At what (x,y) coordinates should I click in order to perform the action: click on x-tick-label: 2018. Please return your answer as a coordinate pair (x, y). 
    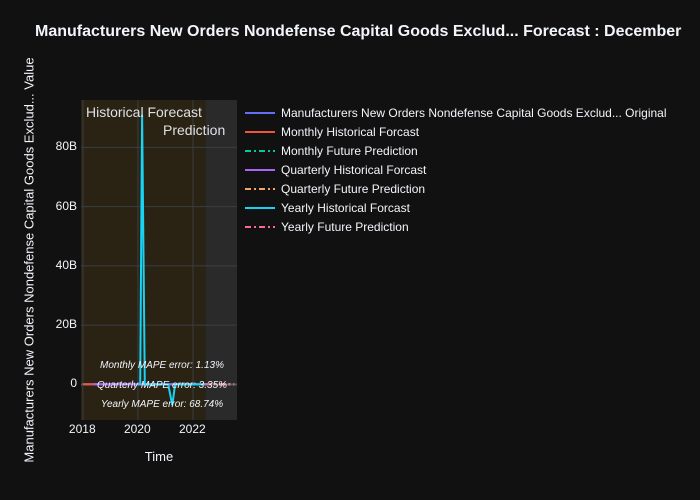
    Looking at the image, I should click on (82, 429).